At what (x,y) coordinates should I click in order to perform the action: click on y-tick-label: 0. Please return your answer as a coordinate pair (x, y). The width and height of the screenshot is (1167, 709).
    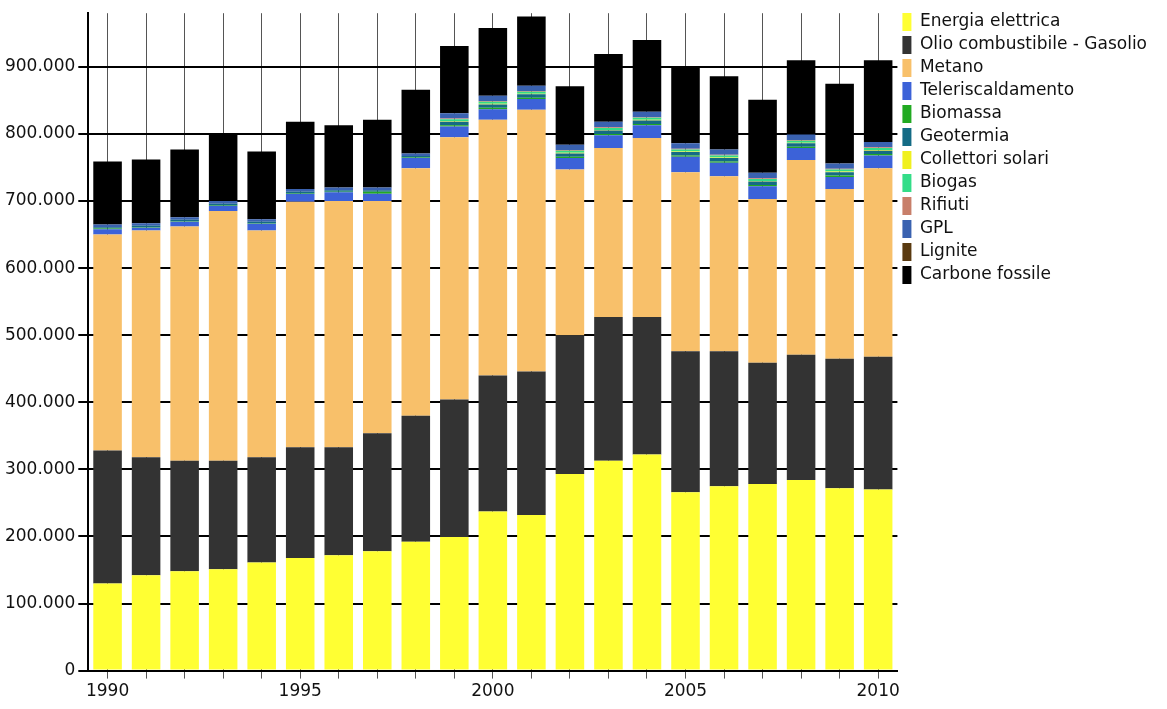
    Looking at the image, I should click on (70, 669).